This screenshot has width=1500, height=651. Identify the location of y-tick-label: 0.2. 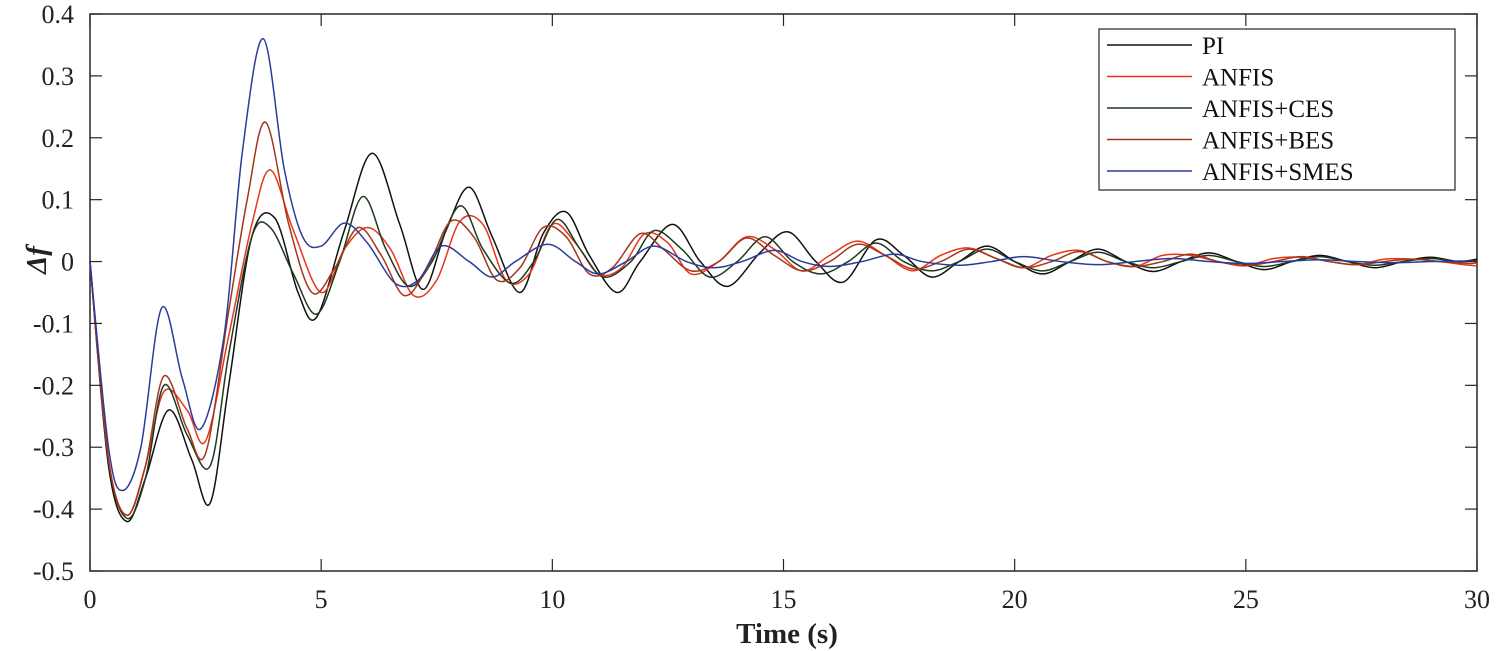
(58, 138).